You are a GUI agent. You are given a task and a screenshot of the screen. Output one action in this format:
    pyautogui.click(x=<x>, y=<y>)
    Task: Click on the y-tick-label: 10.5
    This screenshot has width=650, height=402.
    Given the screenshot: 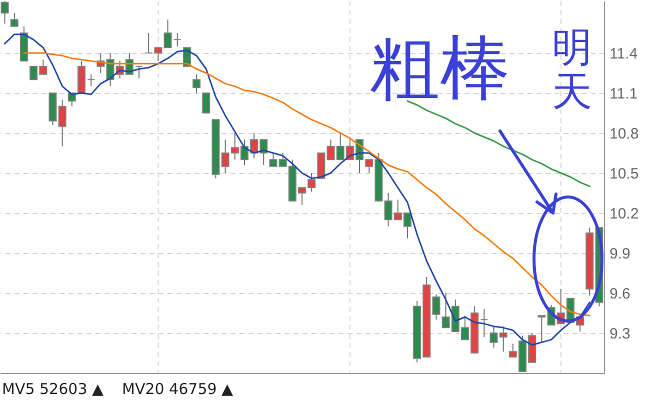 What is the action you would take?
    pyautogui.click(x=624, y=174)
    